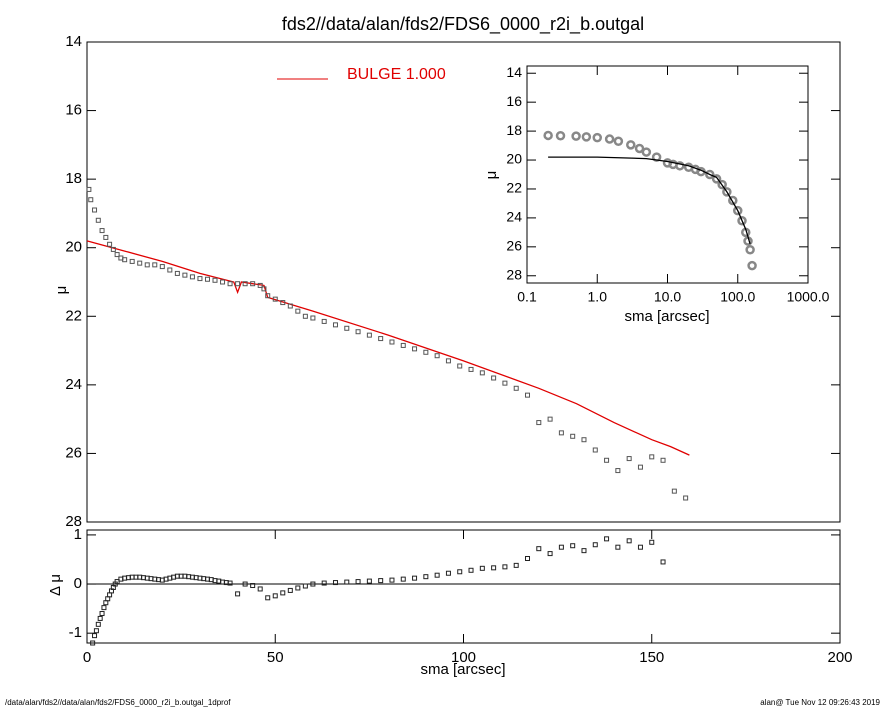 Image resolution: width=885 pixels, height=708 pixels. I want to click on y-tick-label: 1, so click(78, 534).